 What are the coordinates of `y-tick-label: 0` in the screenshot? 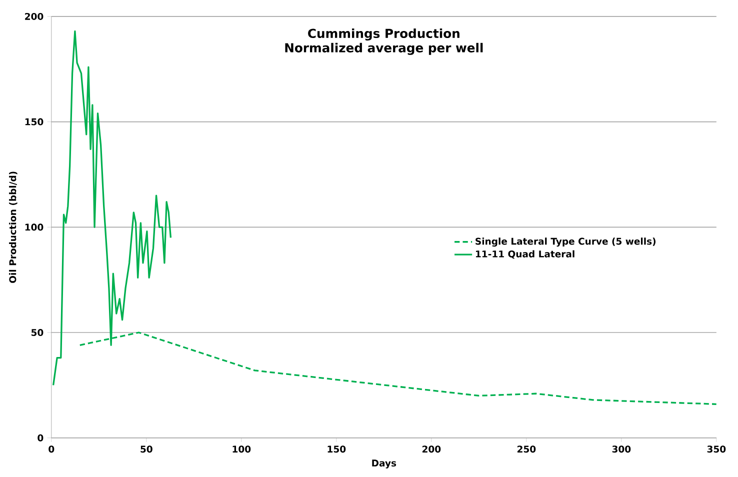 It's located at (41, 438).